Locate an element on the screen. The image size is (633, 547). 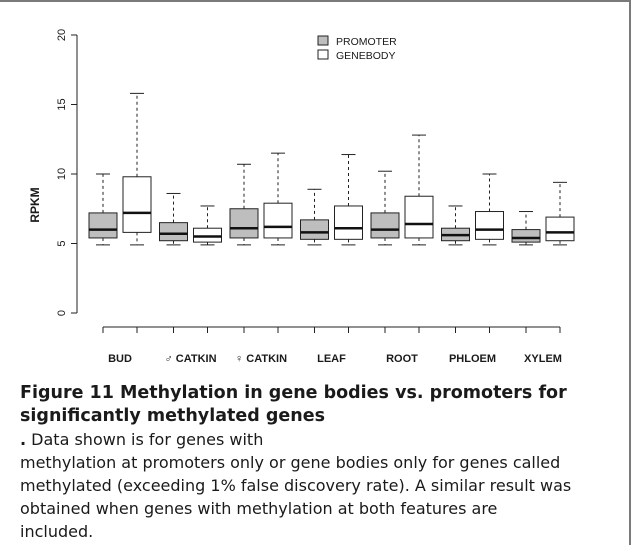
caption-figure-label: Figure 11 is located at coordinates (67, 393).